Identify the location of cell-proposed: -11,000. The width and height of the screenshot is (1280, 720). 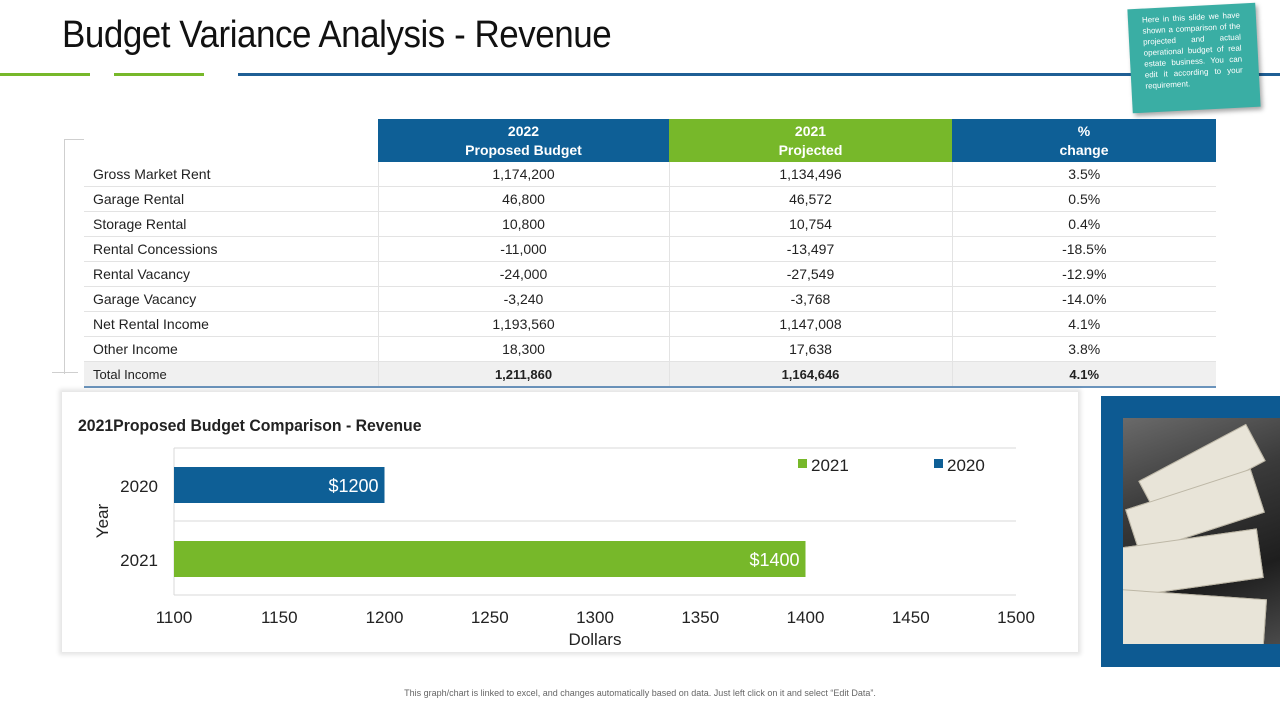
(523, 249).